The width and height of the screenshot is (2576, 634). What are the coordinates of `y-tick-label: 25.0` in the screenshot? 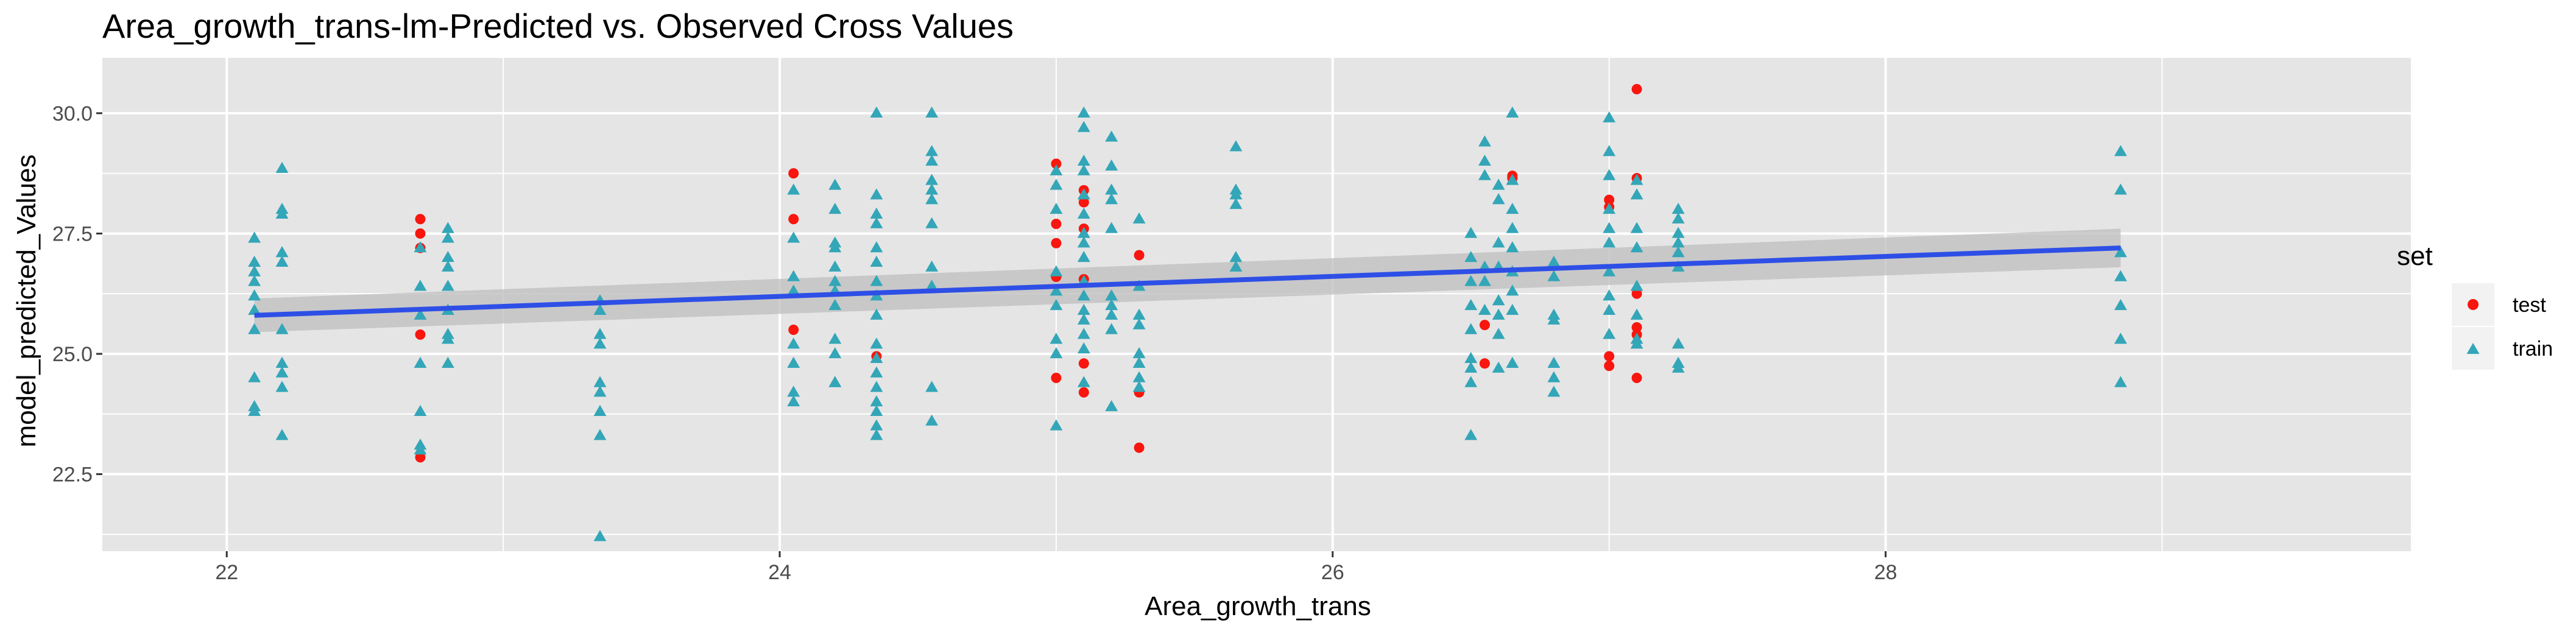 It's located at (72, 354).